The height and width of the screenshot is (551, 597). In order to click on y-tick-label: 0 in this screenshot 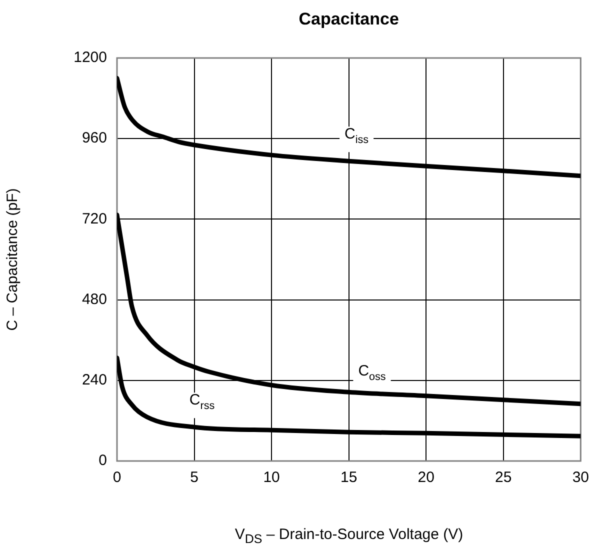, I will do `click(102, 461)`.